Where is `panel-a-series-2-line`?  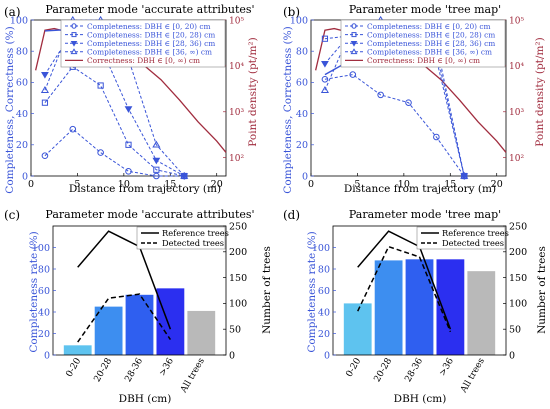
panel-a-series-2-line is located at coordinates (114, 103).